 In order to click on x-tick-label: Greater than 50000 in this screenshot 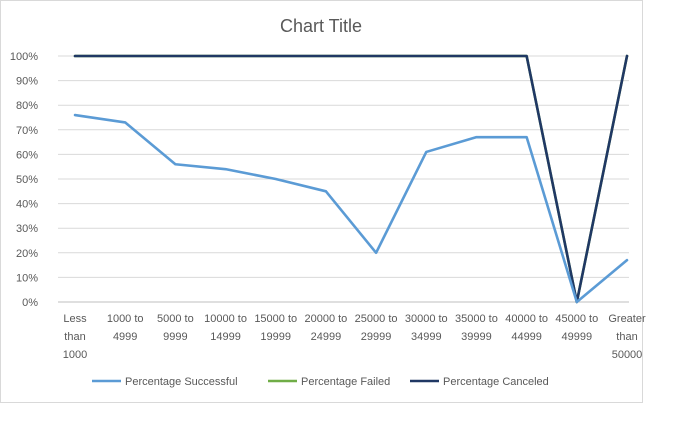, I will do `click(627, 337)`.